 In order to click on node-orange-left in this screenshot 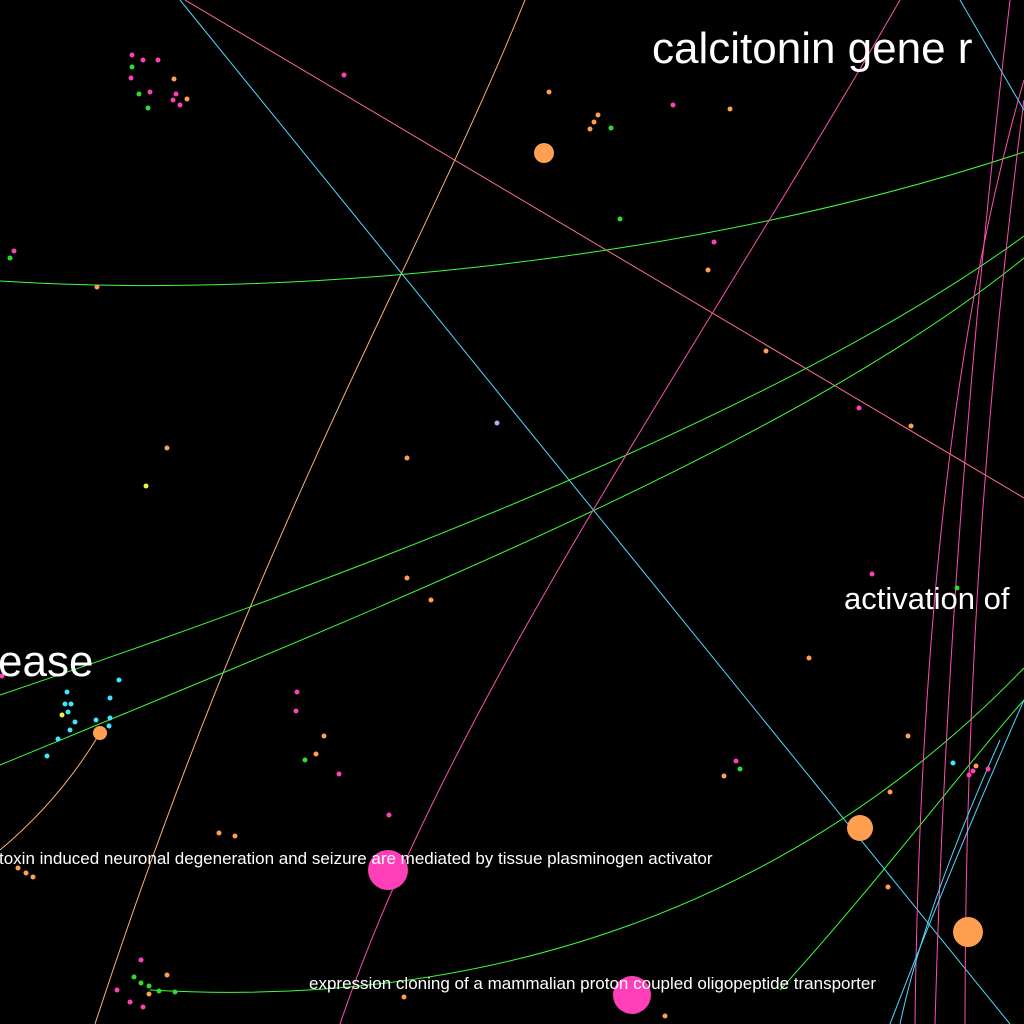, I will do `click(100, 733)`.